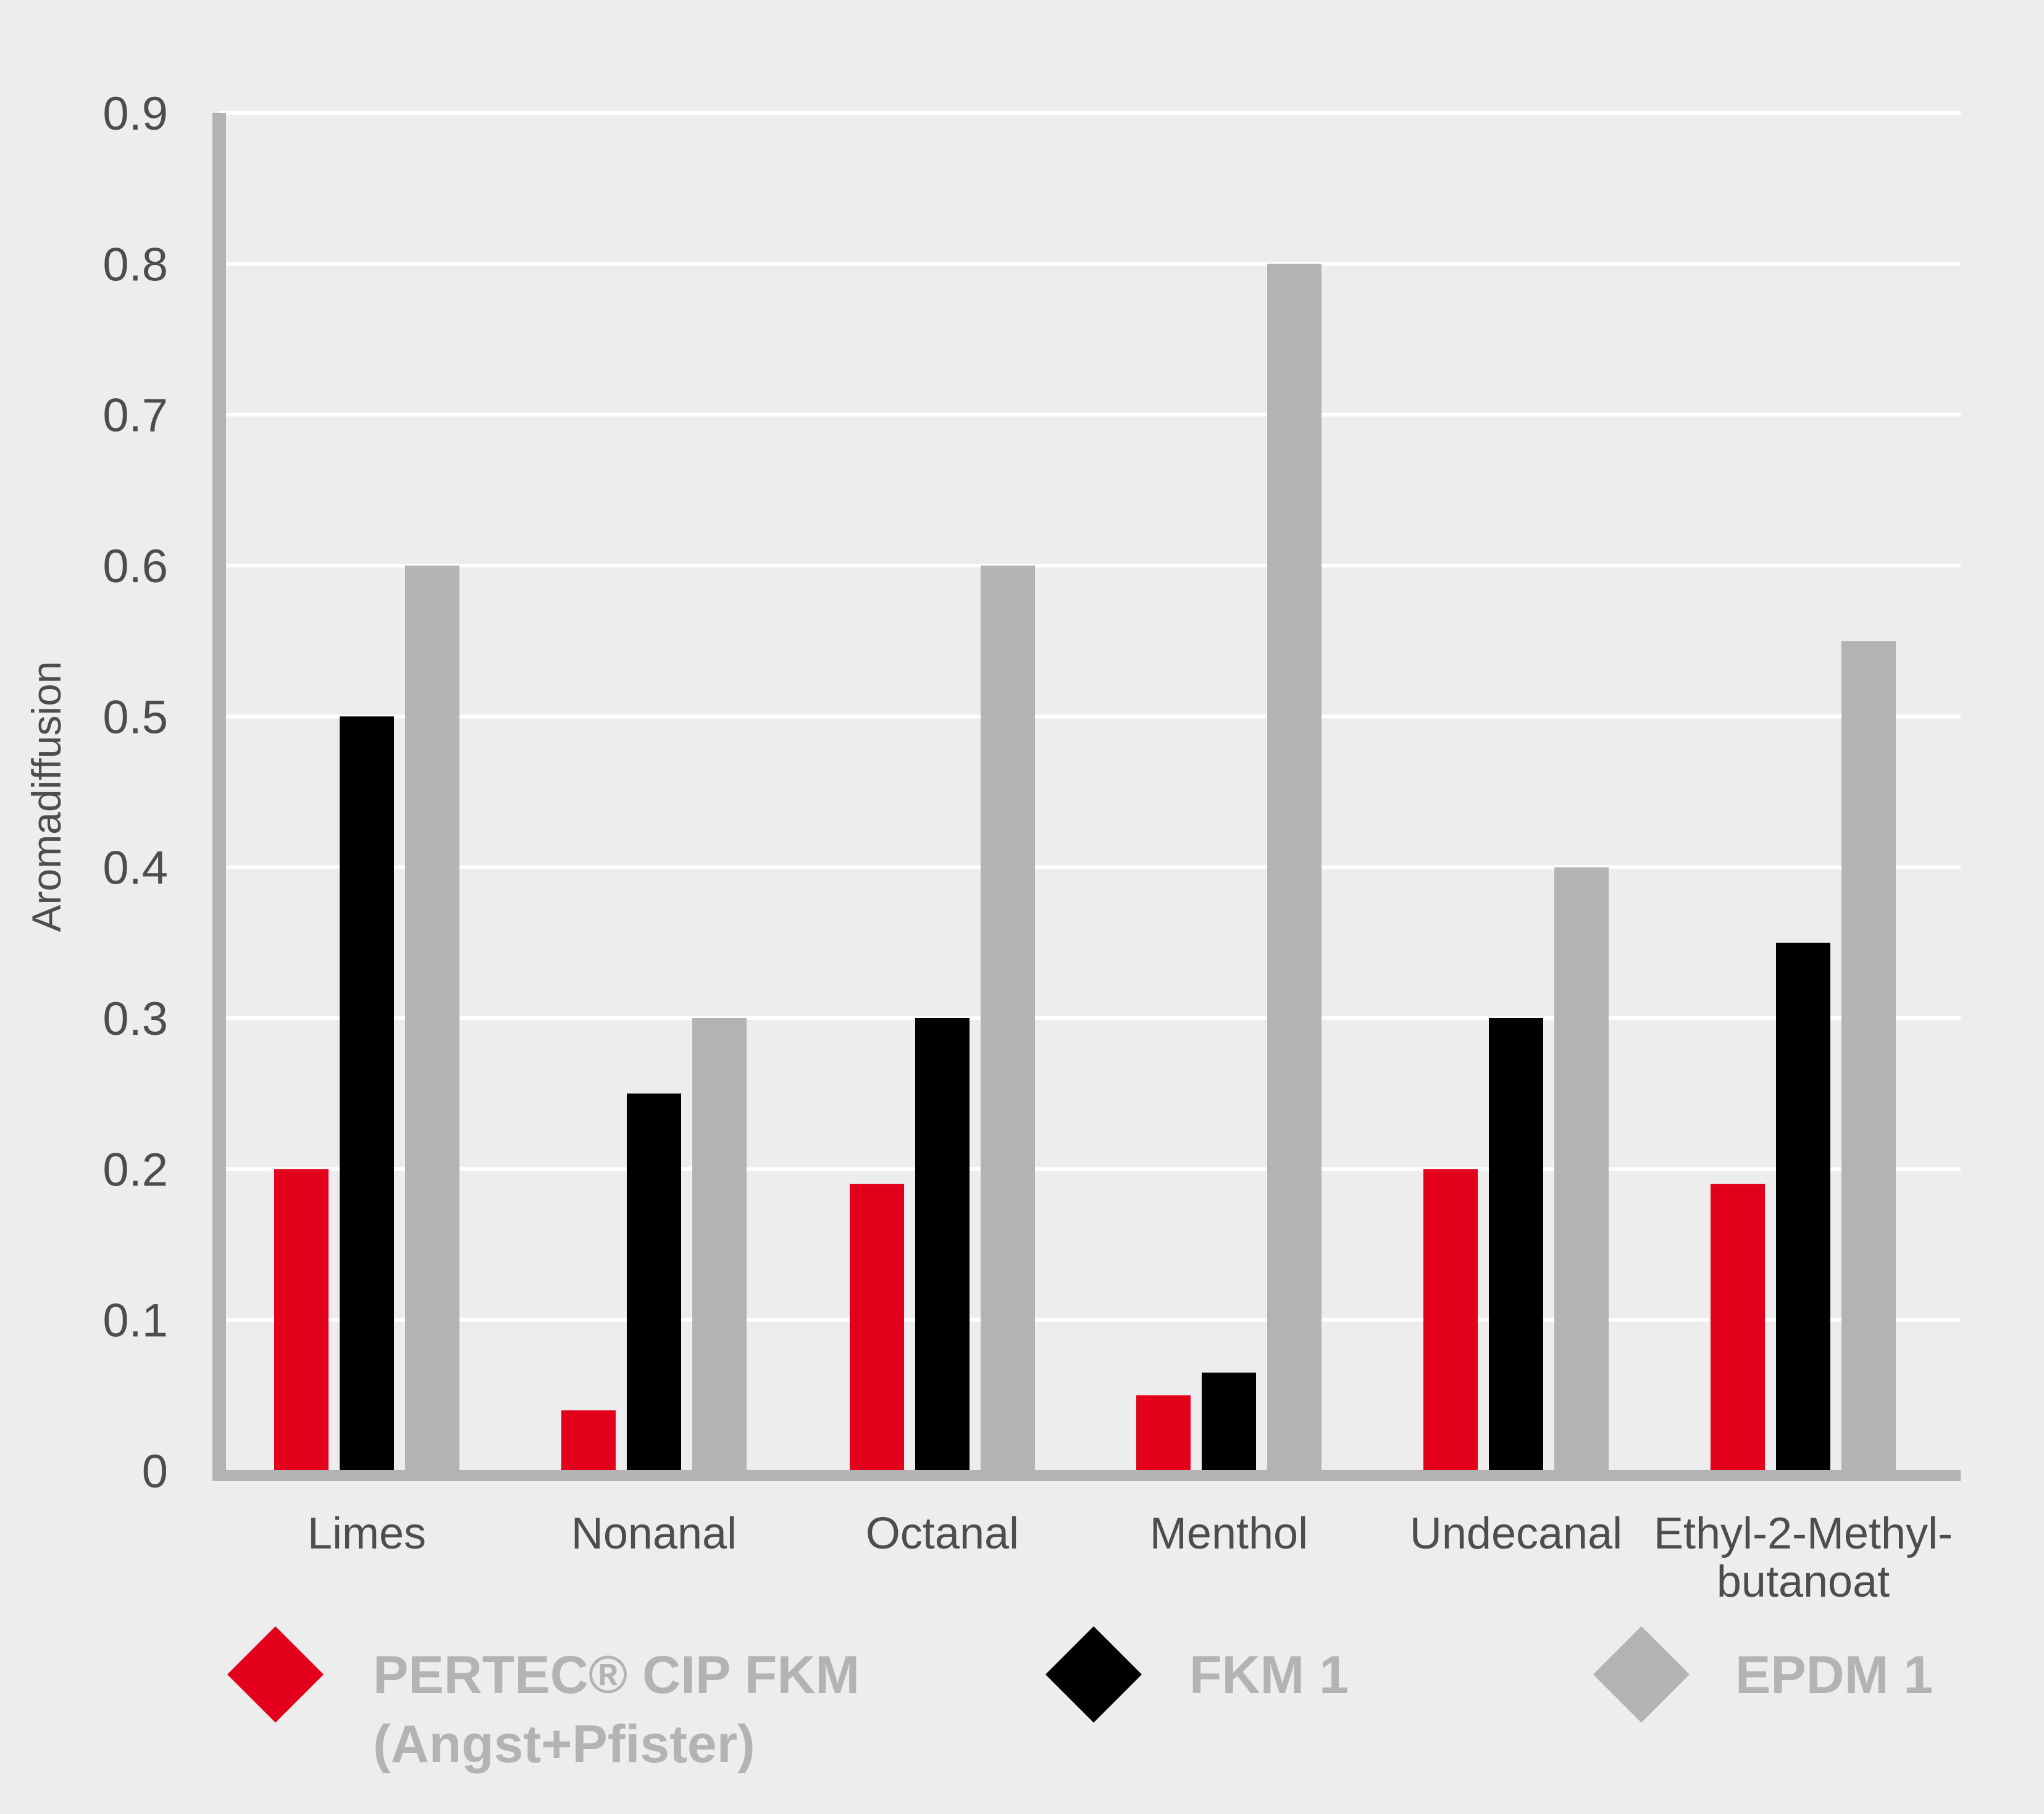 This screenshot has width=2044, height=1814. Describe the element at coordinates (135, 717) in the screenshot. I see `y-tick-label: 0.5` at that location.